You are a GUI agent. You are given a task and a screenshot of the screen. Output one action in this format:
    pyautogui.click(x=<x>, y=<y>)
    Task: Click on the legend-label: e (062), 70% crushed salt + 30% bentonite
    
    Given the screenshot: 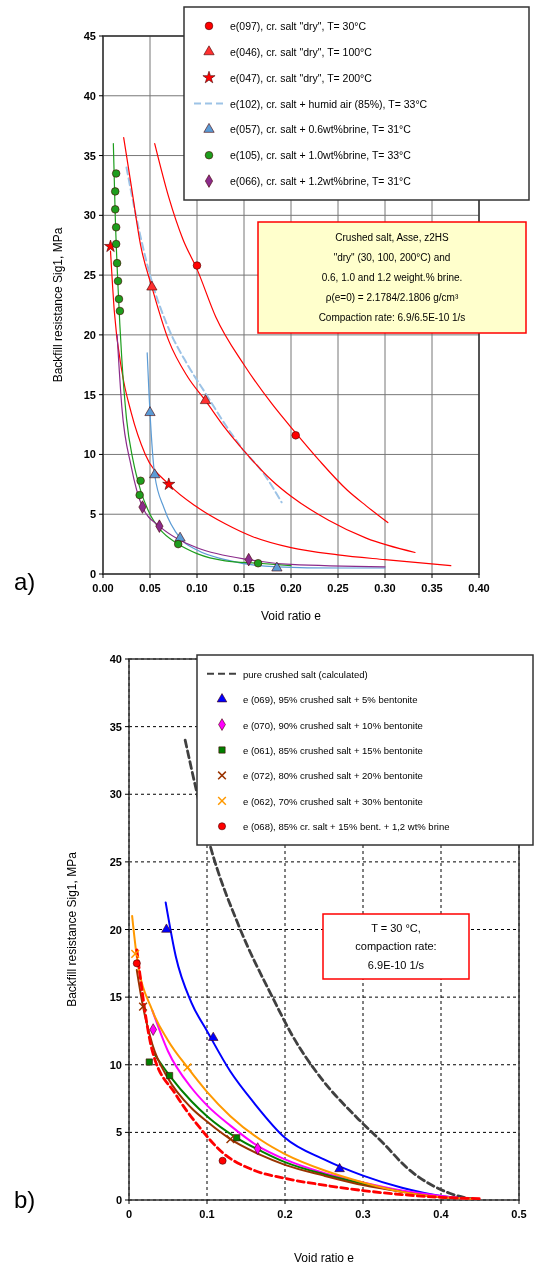 What is the action you would take?
    pyautogui.click(x=333, y=801)
    